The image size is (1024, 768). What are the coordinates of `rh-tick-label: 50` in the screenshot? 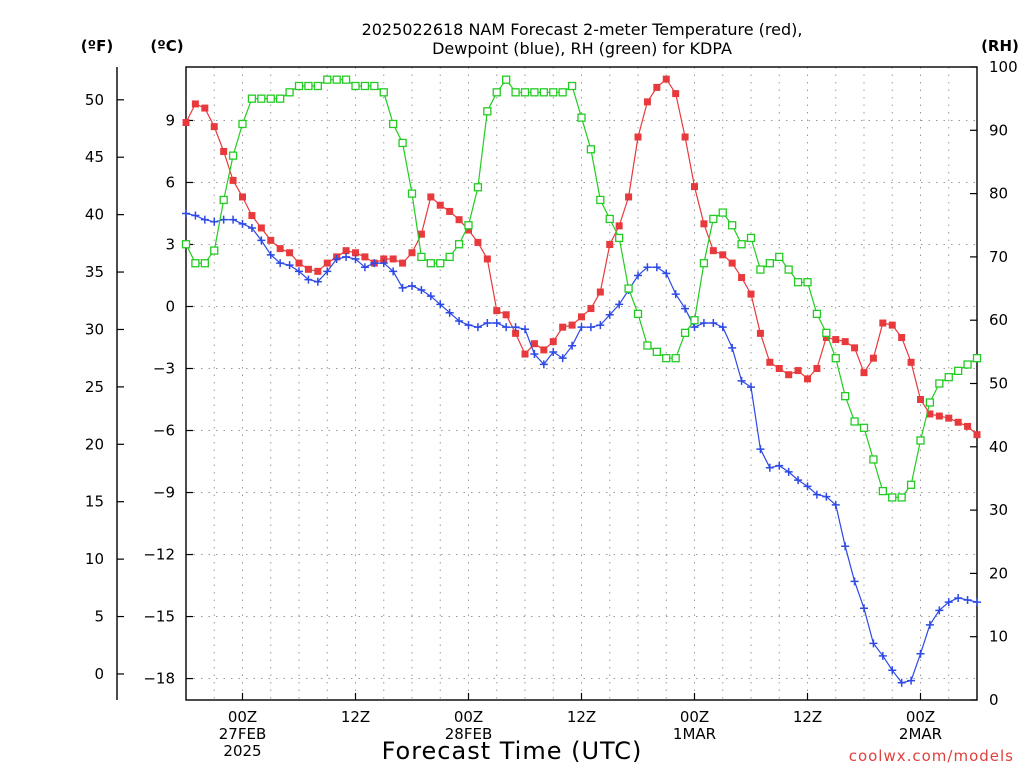 It's located at (998, 384).